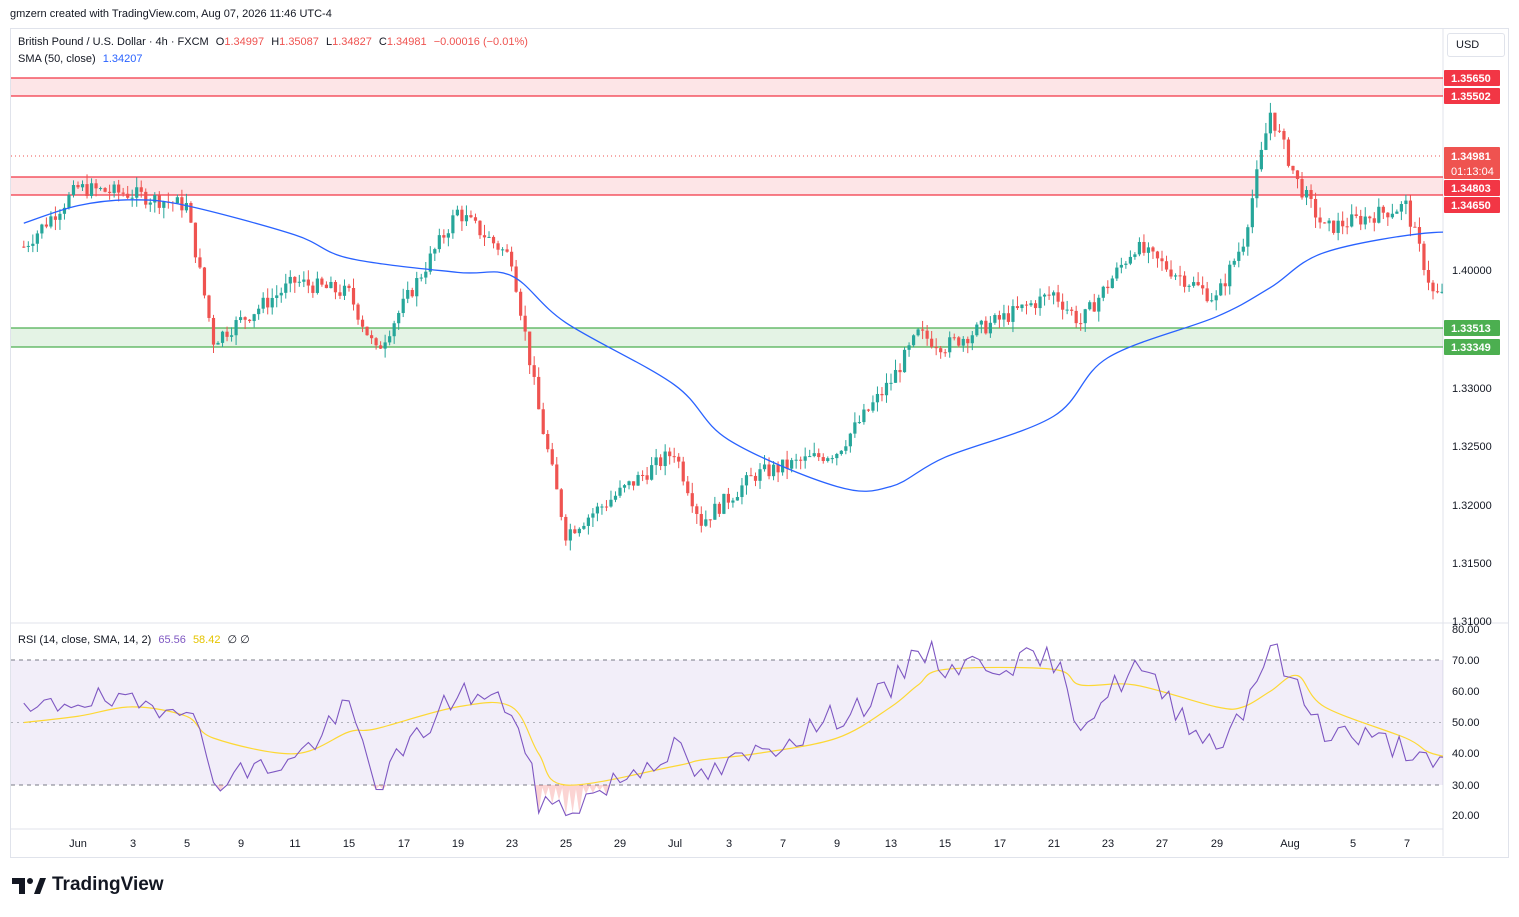 This screenshot has width=1519, height=917. Describe the element at coordinates (1471, 206) in the screenshot. I see `label-r2-bottom: 1.34650` at that location.